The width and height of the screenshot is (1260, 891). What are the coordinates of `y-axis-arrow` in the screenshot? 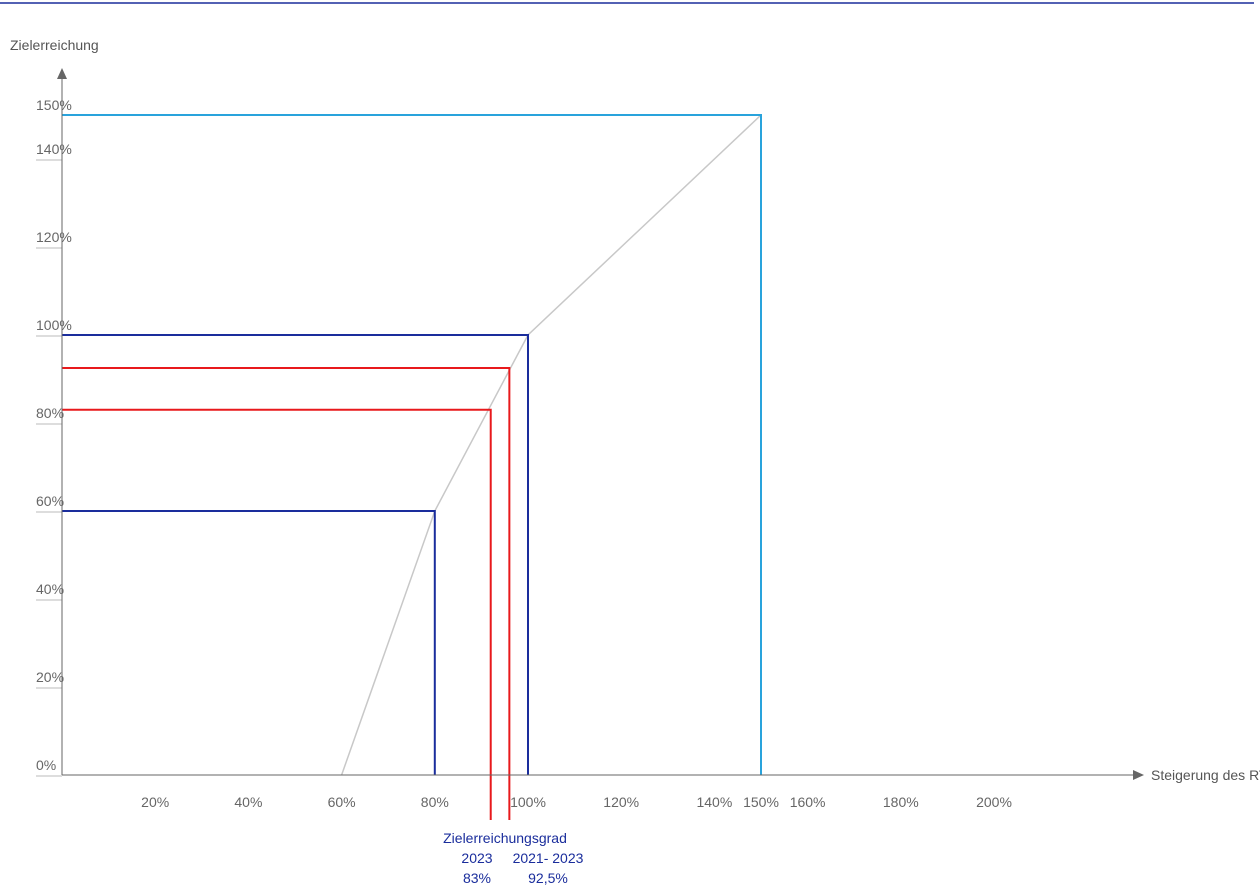 It's located at (62, 73).